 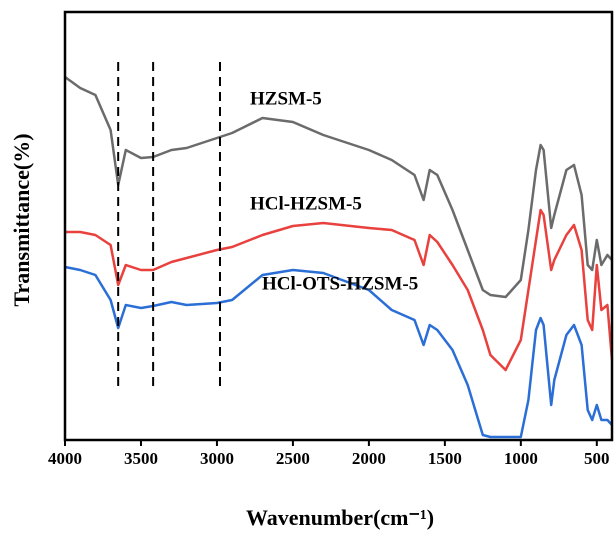 I want to click on series-label: HZSM-5, so click(x=286, y=98).